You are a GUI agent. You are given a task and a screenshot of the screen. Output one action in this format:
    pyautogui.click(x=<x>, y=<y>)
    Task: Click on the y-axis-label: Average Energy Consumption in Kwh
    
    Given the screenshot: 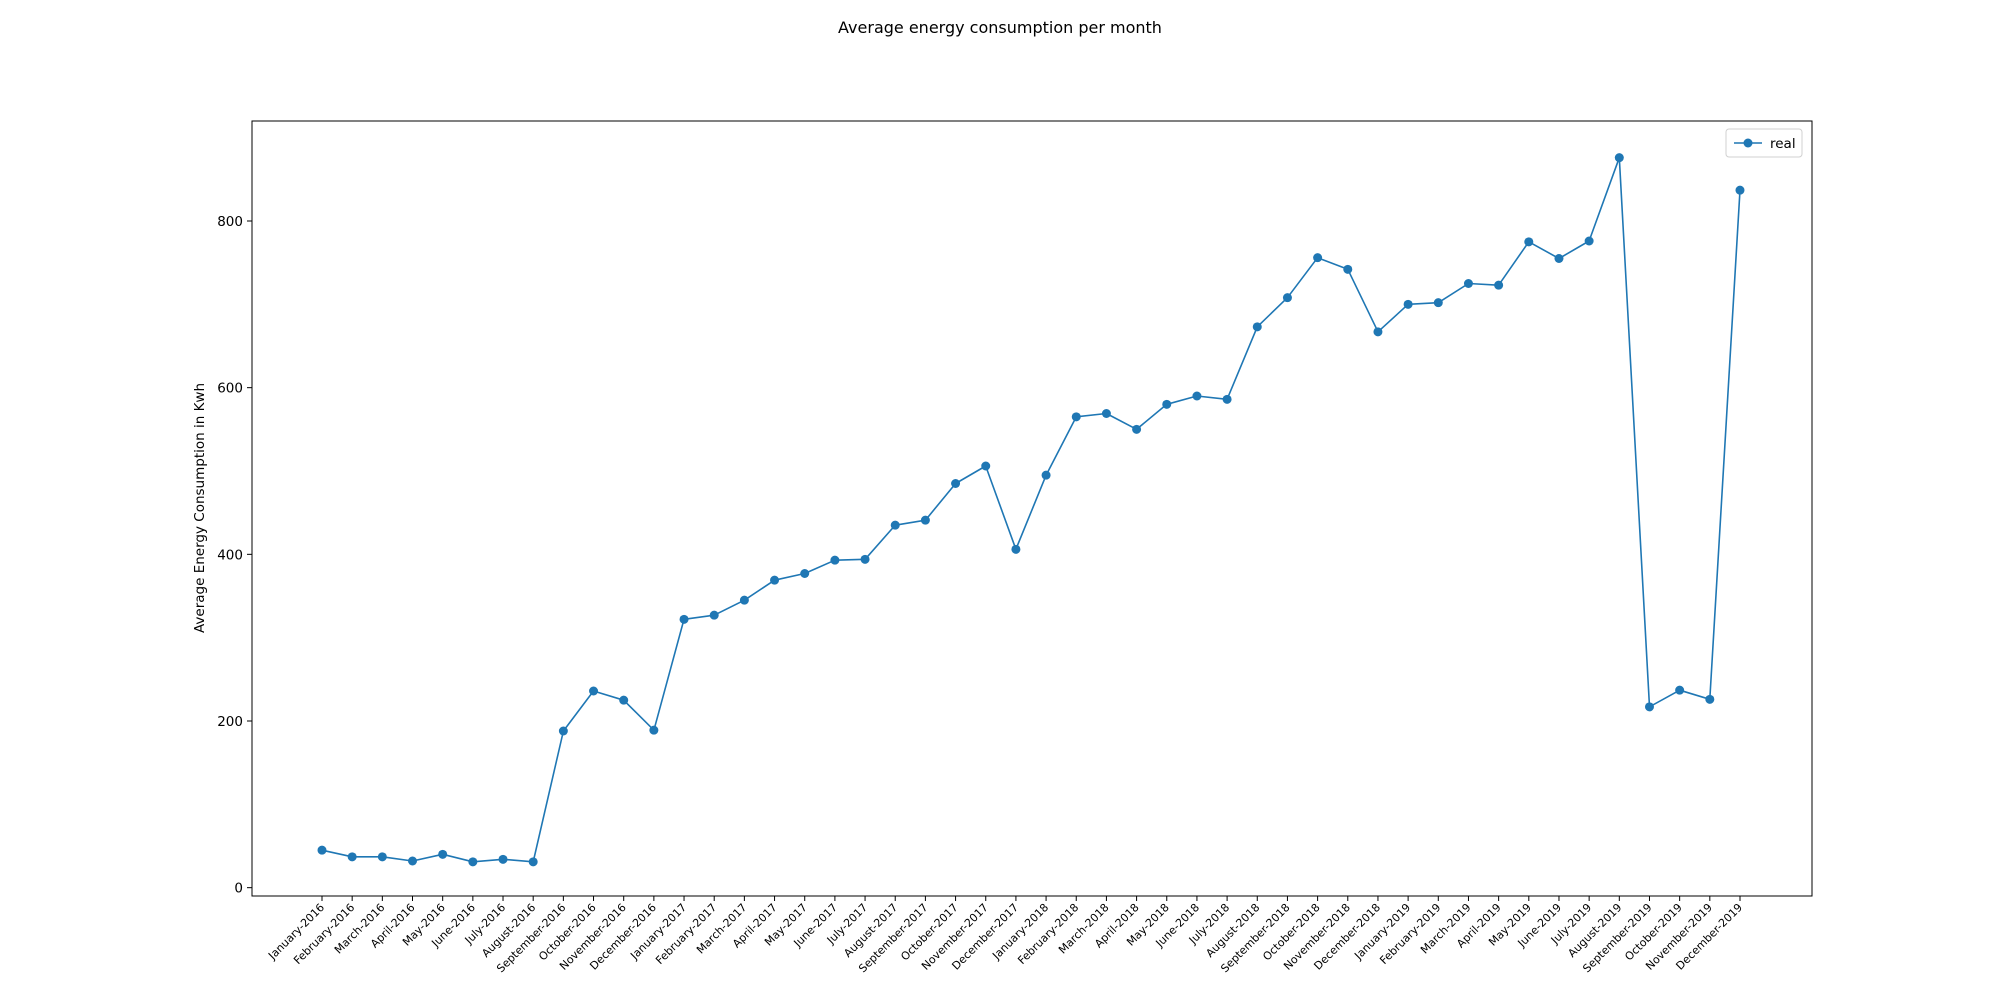 What is the action you would take?
    pyautogui.click(x=200, y=508)
    